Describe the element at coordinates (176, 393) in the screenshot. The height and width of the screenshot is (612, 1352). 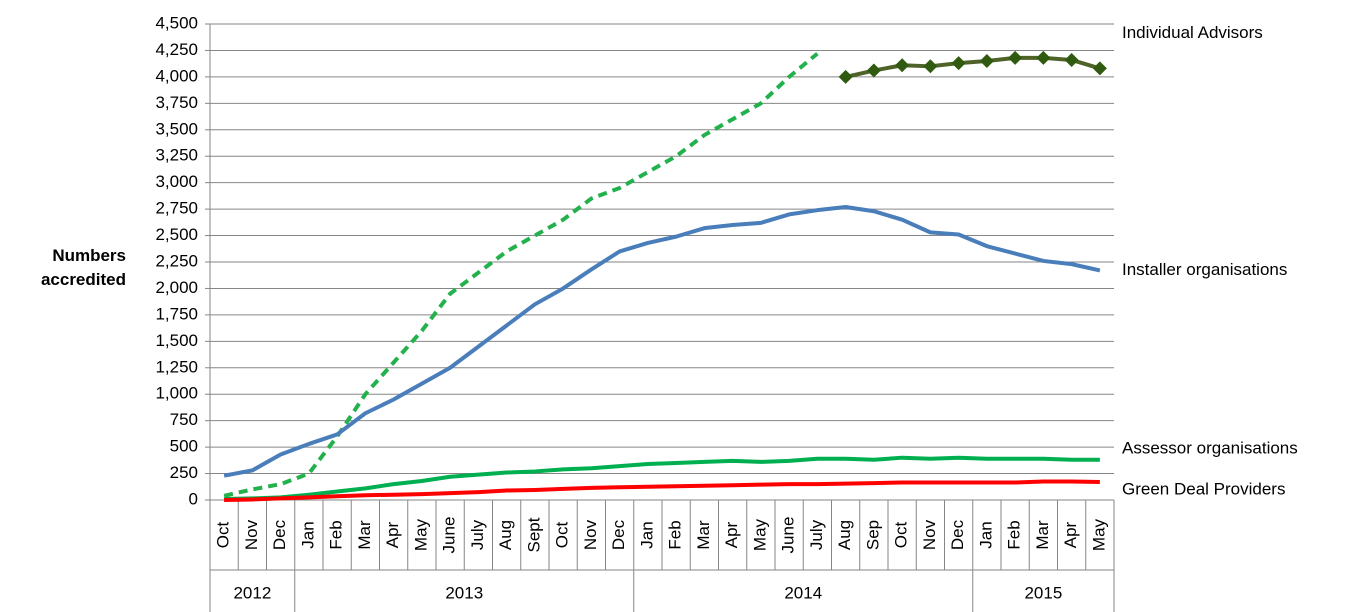
I see `y-tick-label: 1,000` at that location.